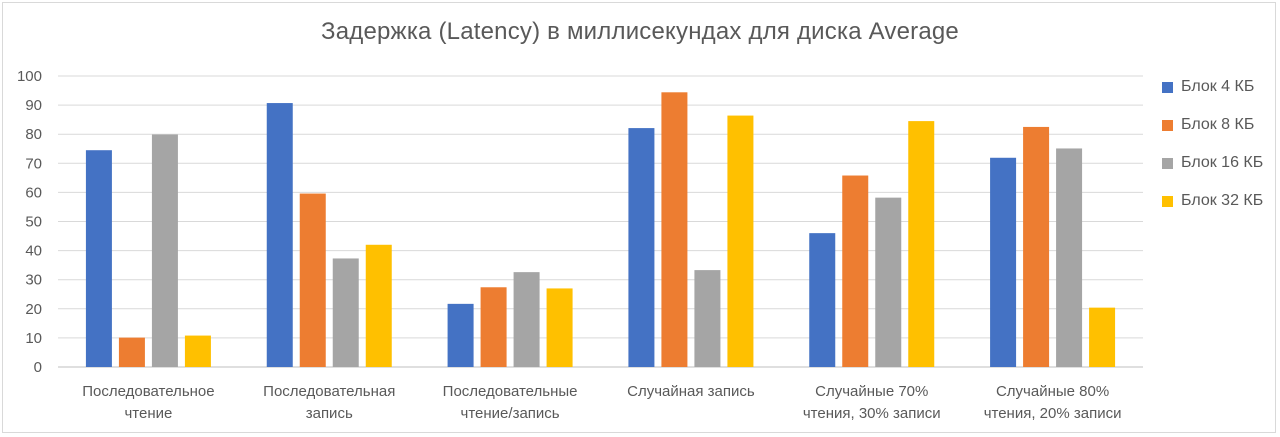 Image resolution: width=1280 pixels, height=437 pixels. I want to click on legend-item: Блок 16 КБ, so click(1212, 163).